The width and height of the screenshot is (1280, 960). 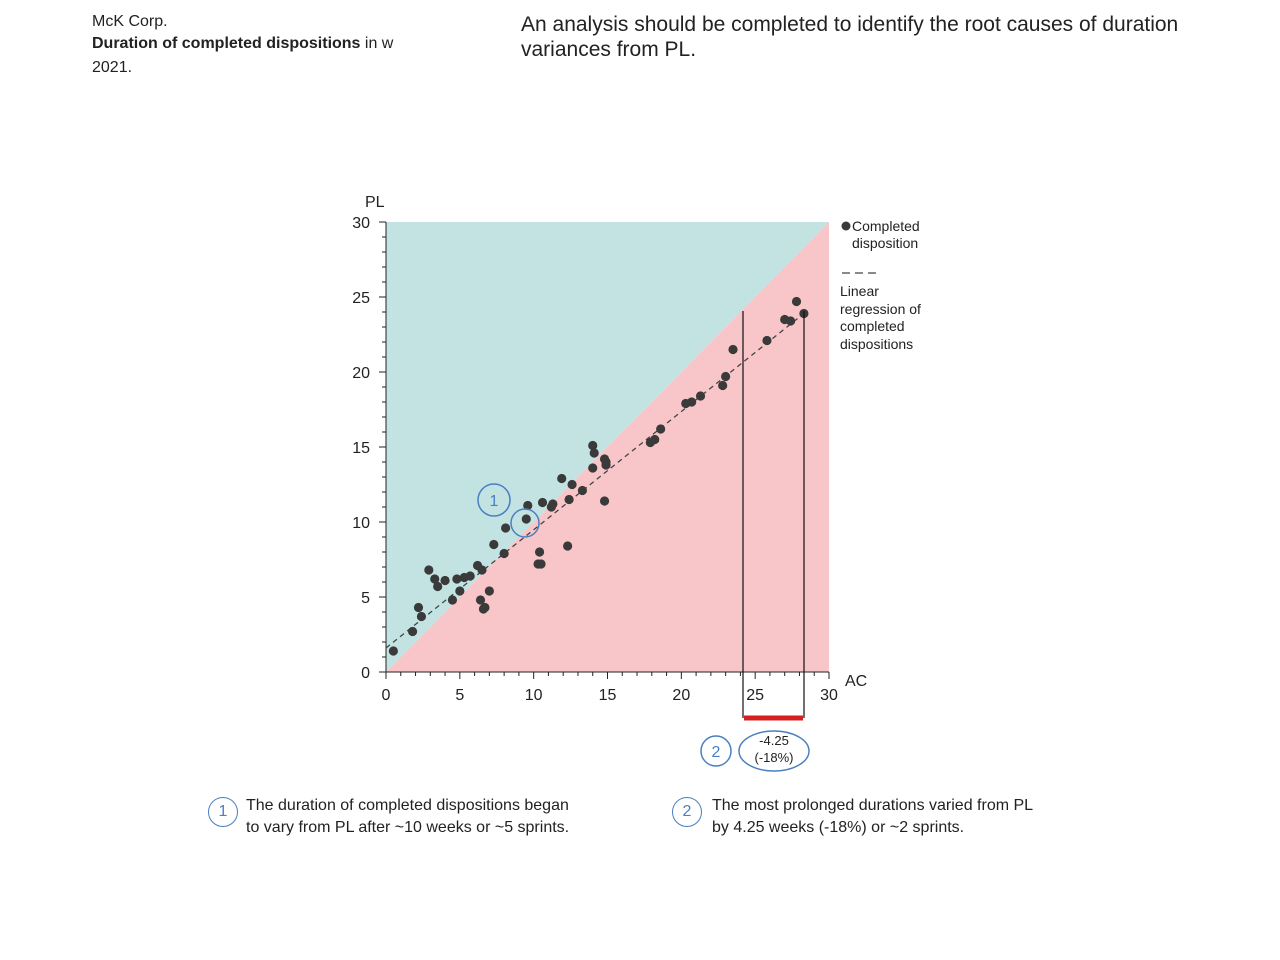 I want to click on variance-annotation: 2 -4.25 (-18%), so click(x=755, y=541).